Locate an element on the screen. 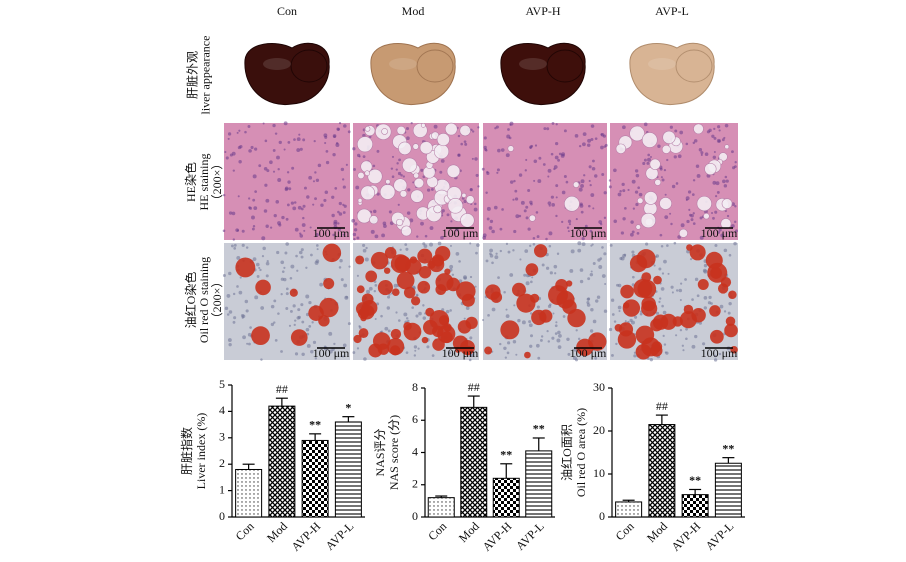  column-header: Con is located at coordinates (287, 11).